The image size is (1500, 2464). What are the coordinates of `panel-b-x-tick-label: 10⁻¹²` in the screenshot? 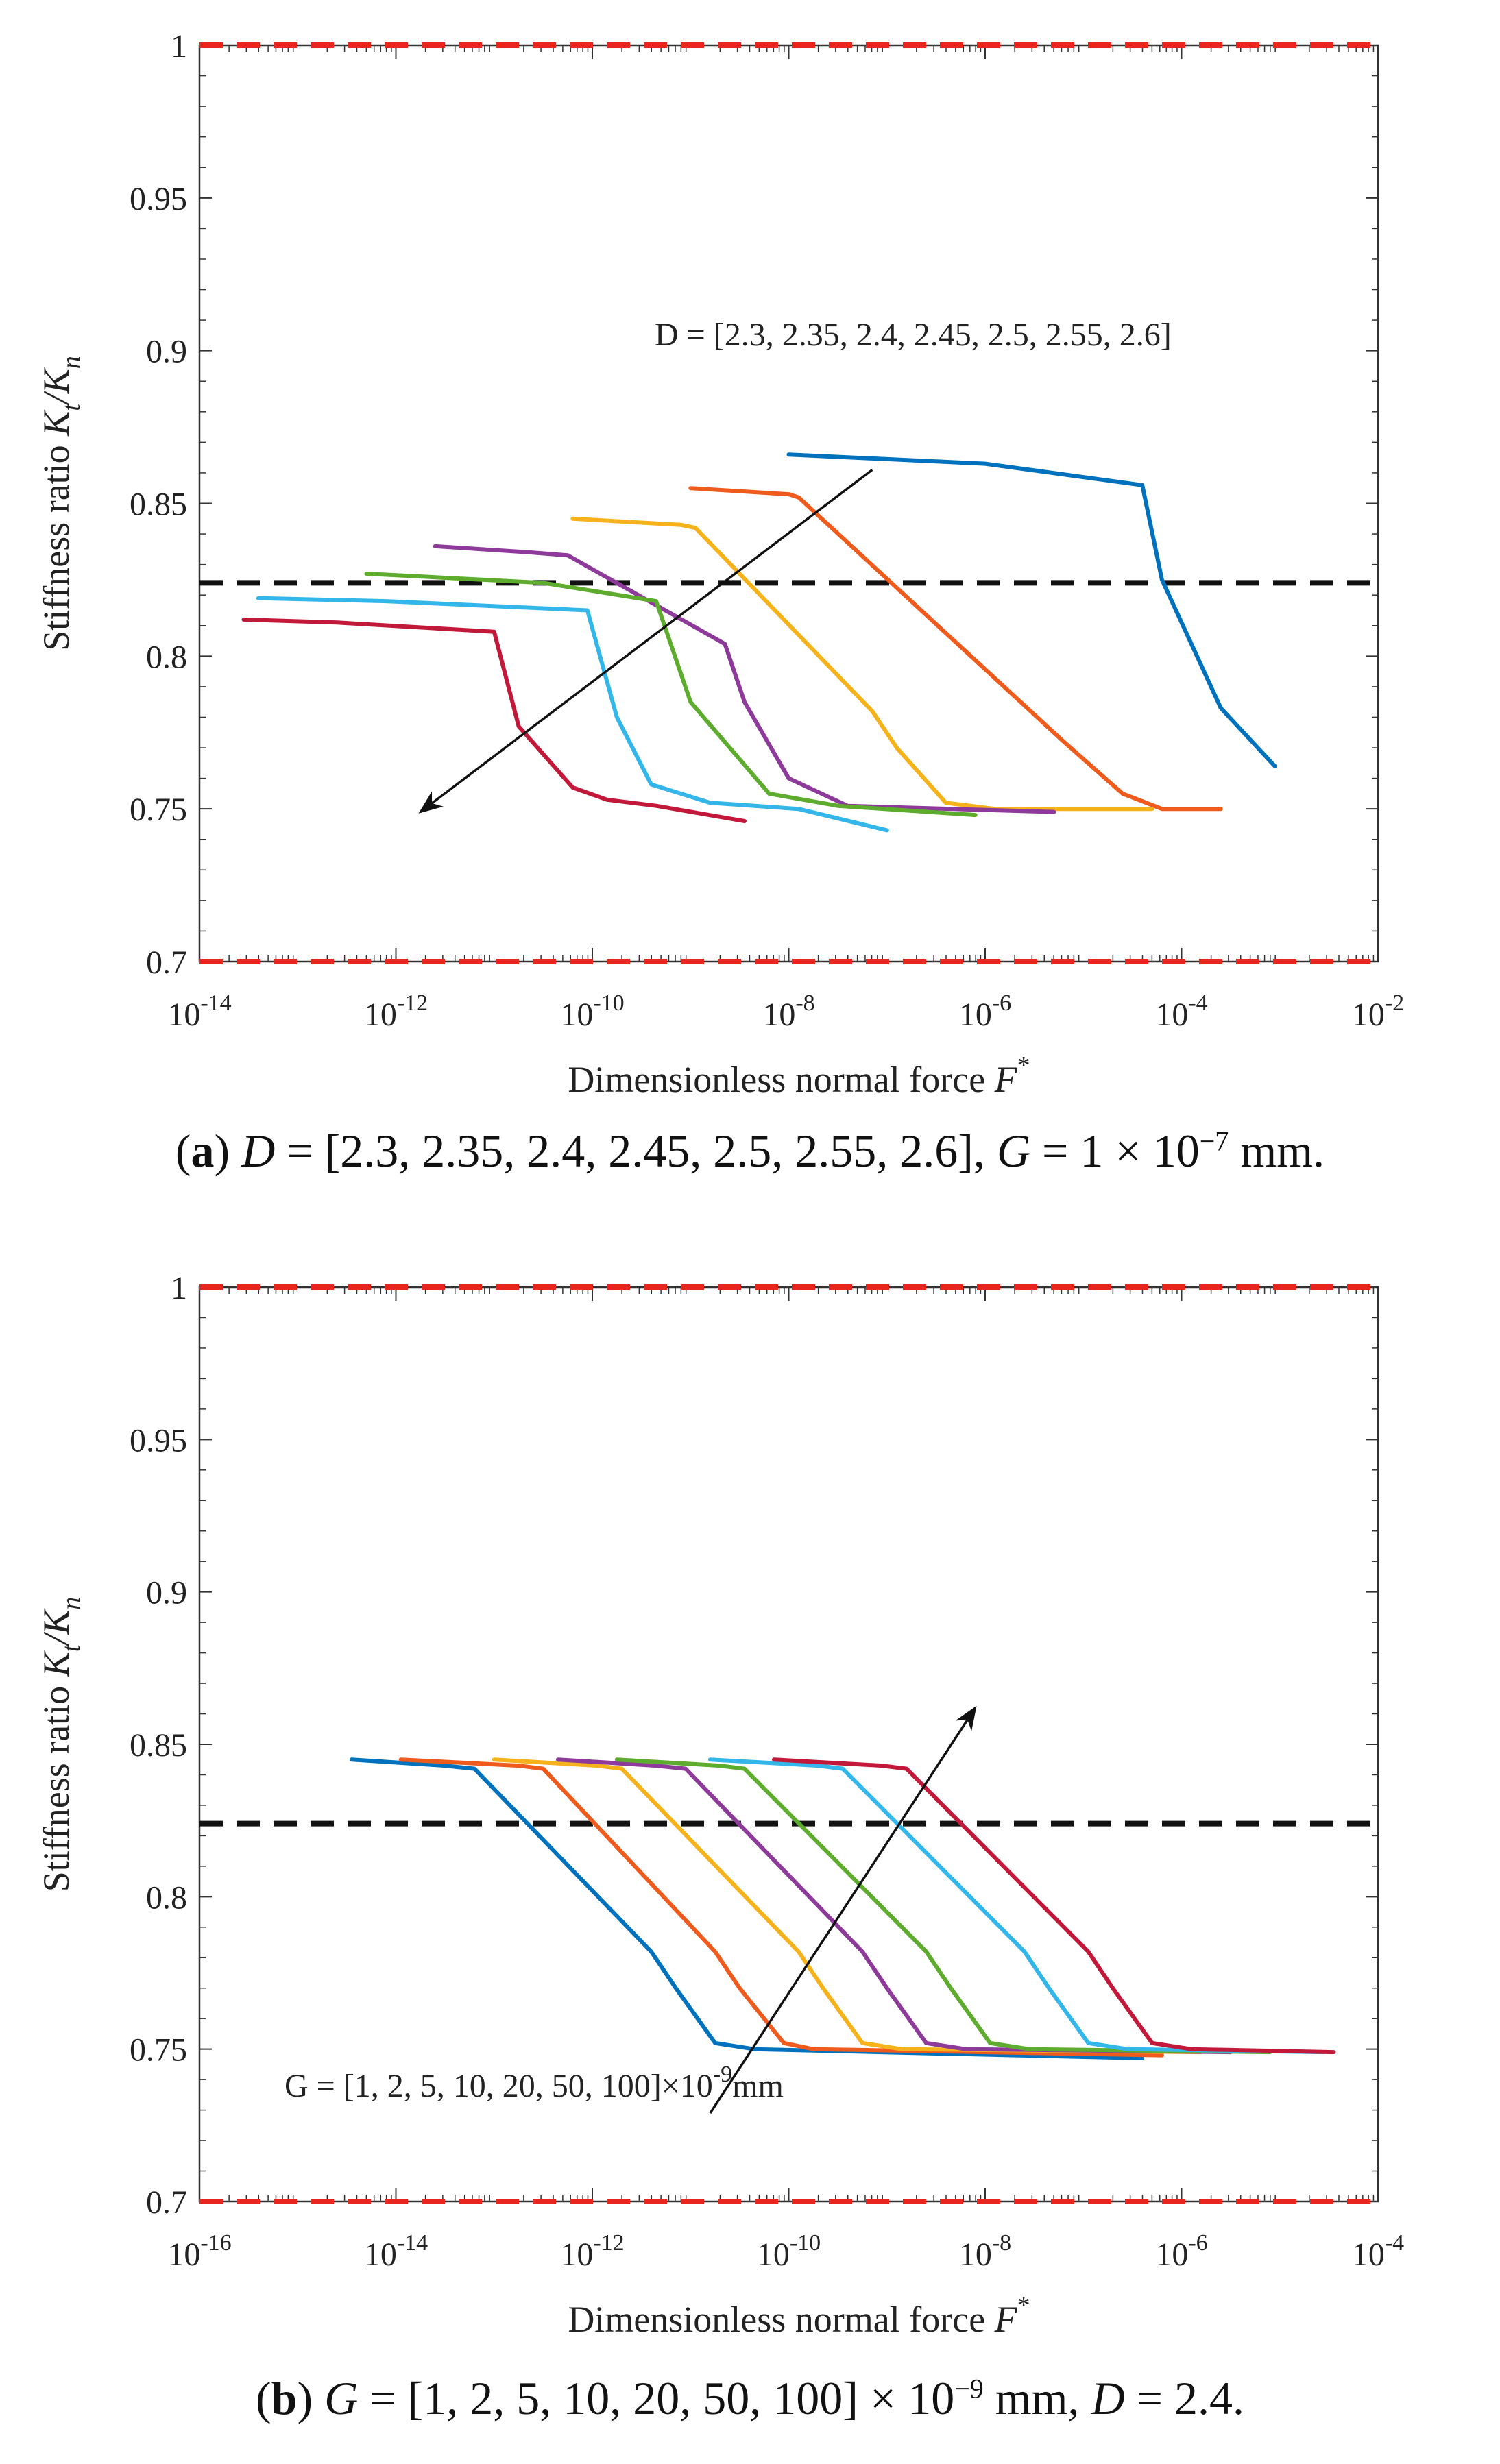 It's located at (592, 2251).